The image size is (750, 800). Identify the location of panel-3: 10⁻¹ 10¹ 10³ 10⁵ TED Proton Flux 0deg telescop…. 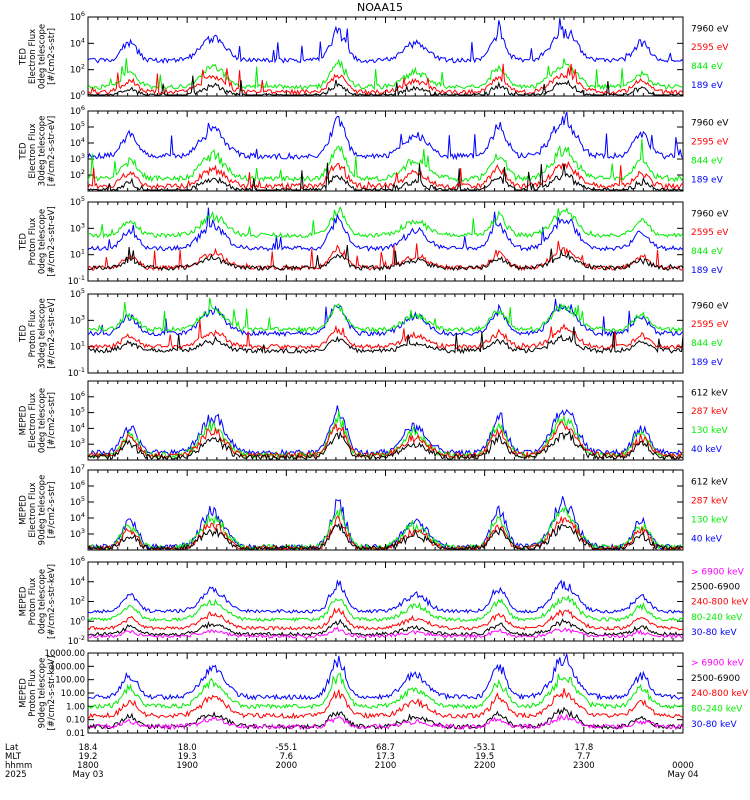
(374, 241).